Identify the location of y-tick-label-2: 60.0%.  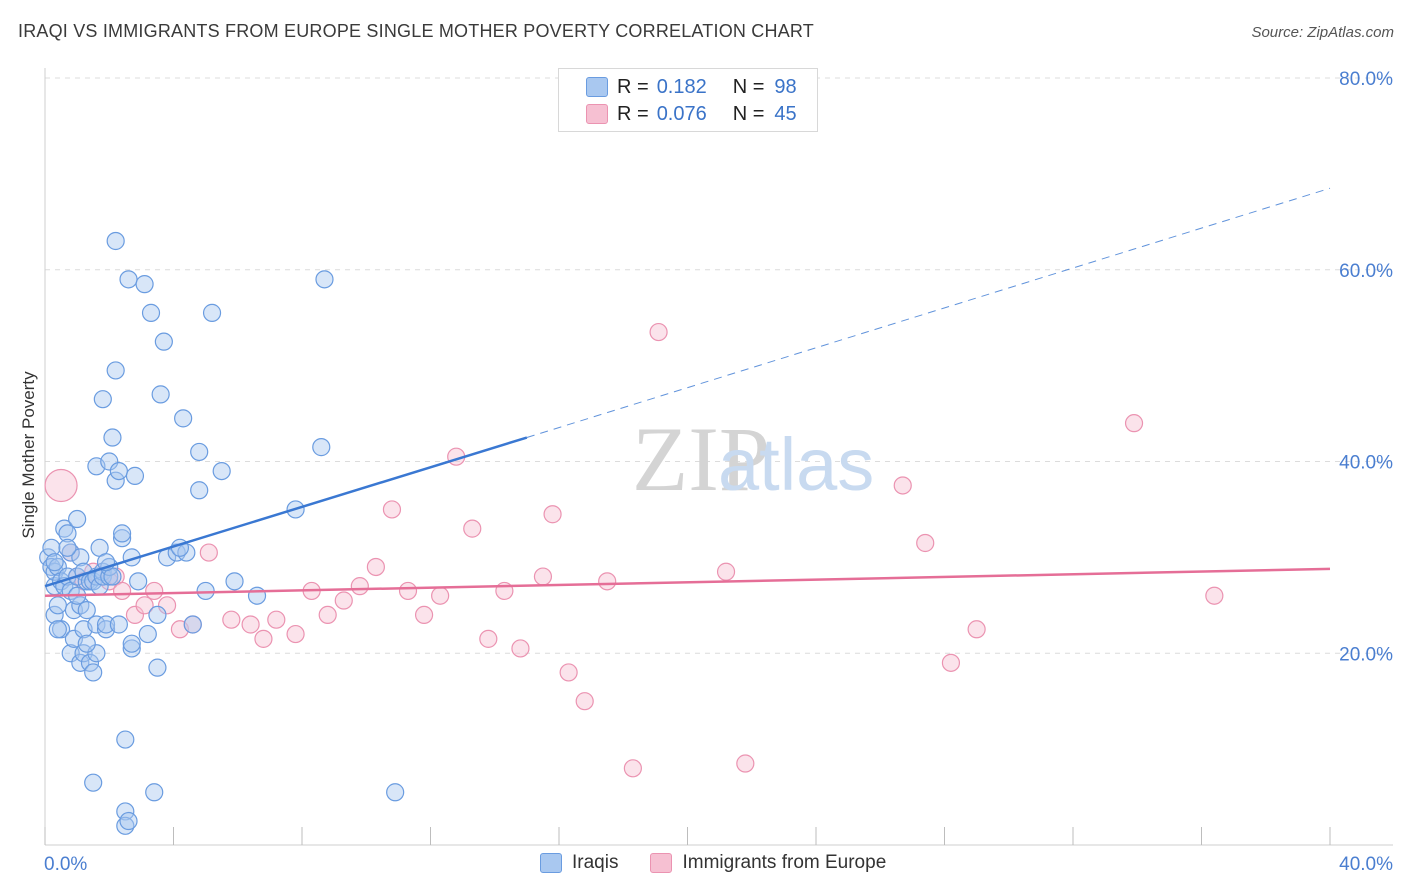
(1366, 271).